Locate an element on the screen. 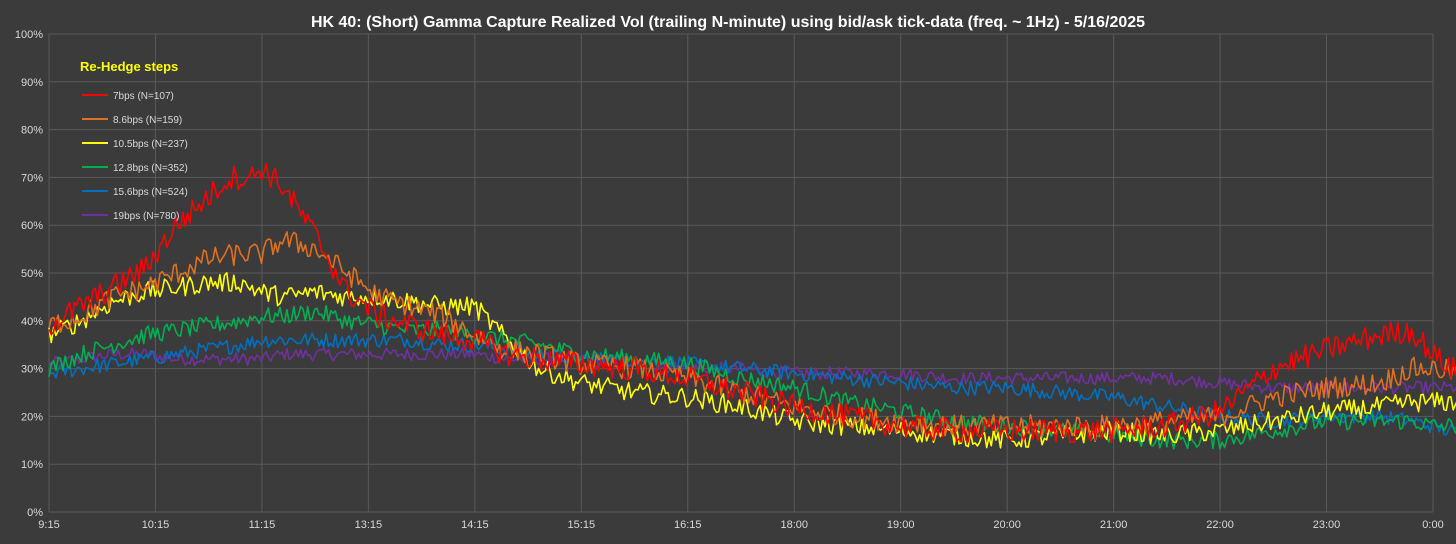 Image resolution: width=1456 pixels, height=544 pixels. x-tick-label: 11:15 is located at coordinates (262, 525).